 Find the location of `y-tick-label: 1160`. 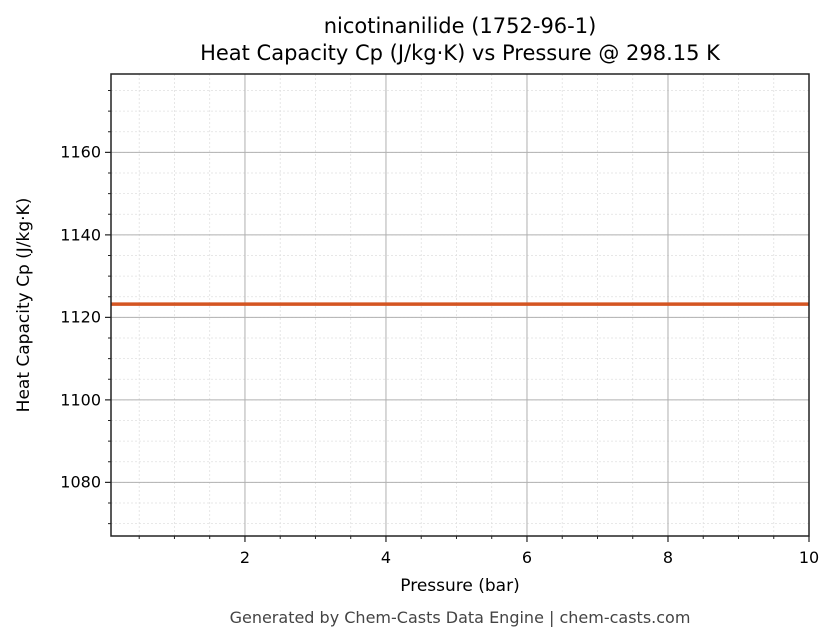

y-tick-label: 1160 is located at coordinates (80, 152).